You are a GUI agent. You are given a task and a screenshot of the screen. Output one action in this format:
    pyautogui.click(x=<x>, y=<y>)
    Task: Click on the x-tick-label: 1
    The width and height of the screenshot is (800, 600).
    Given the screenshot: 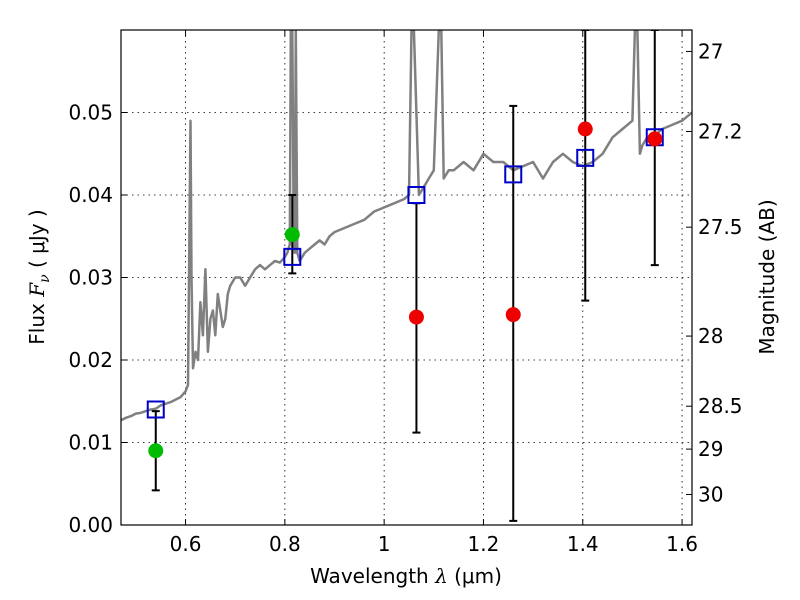 What is the action you would take?
    pyautogui.click(x=384, y=544)
    